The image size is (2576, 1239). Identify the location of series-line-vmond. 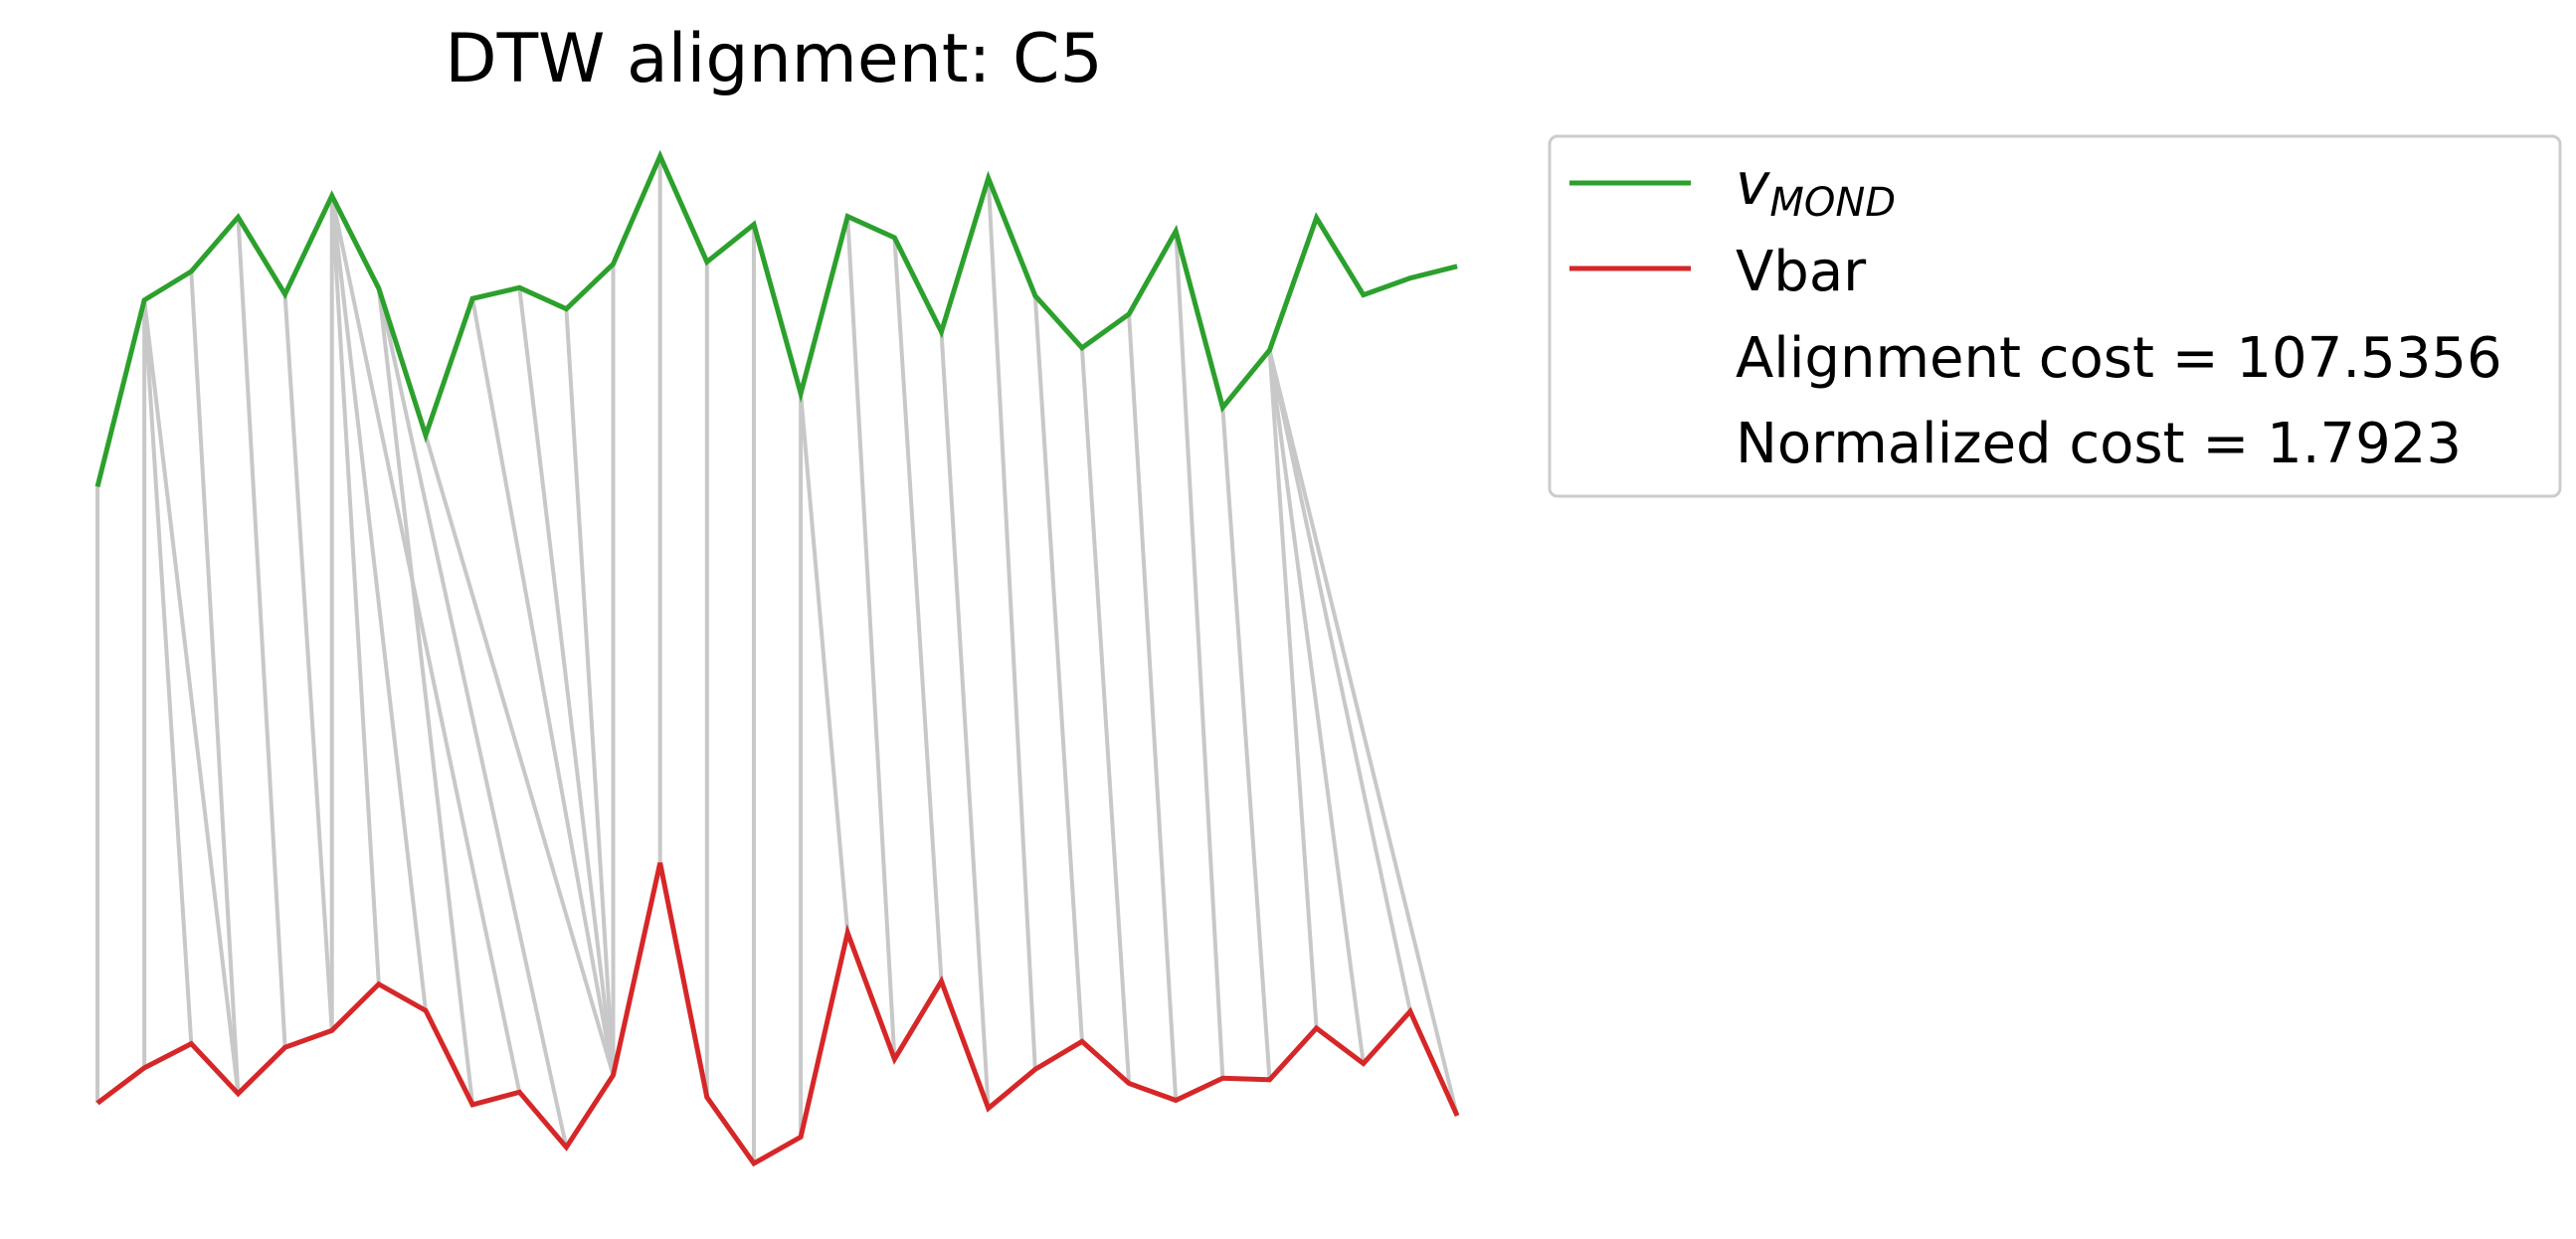
(776, 318).